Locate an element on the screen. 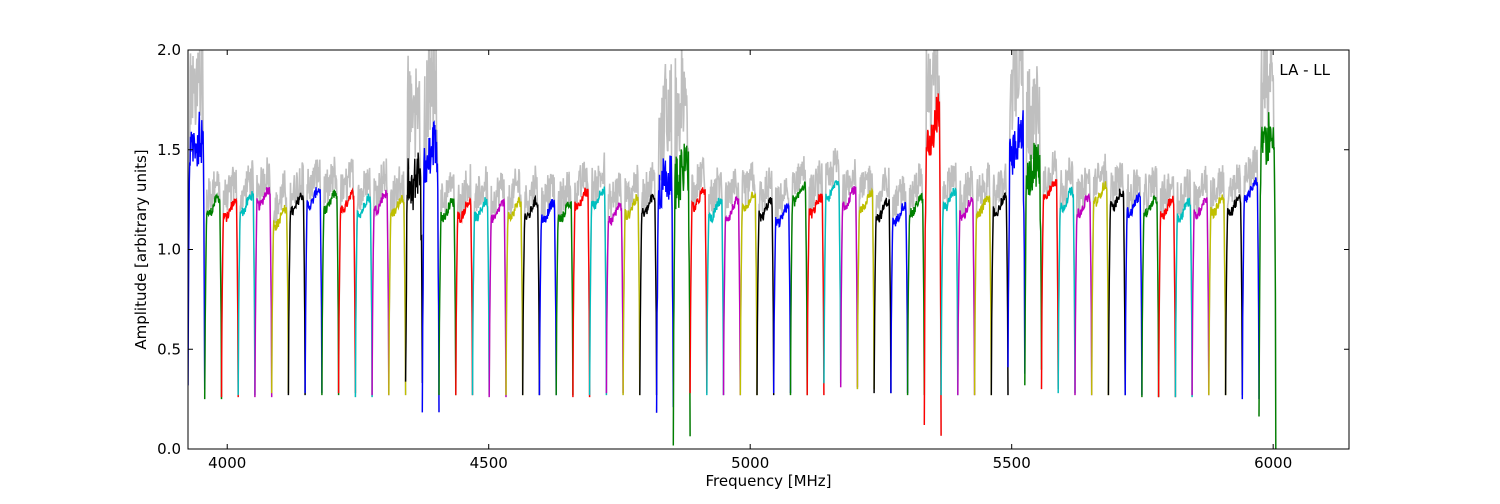  y-tick-label: 0.5 is located at coordinates (169, 349).